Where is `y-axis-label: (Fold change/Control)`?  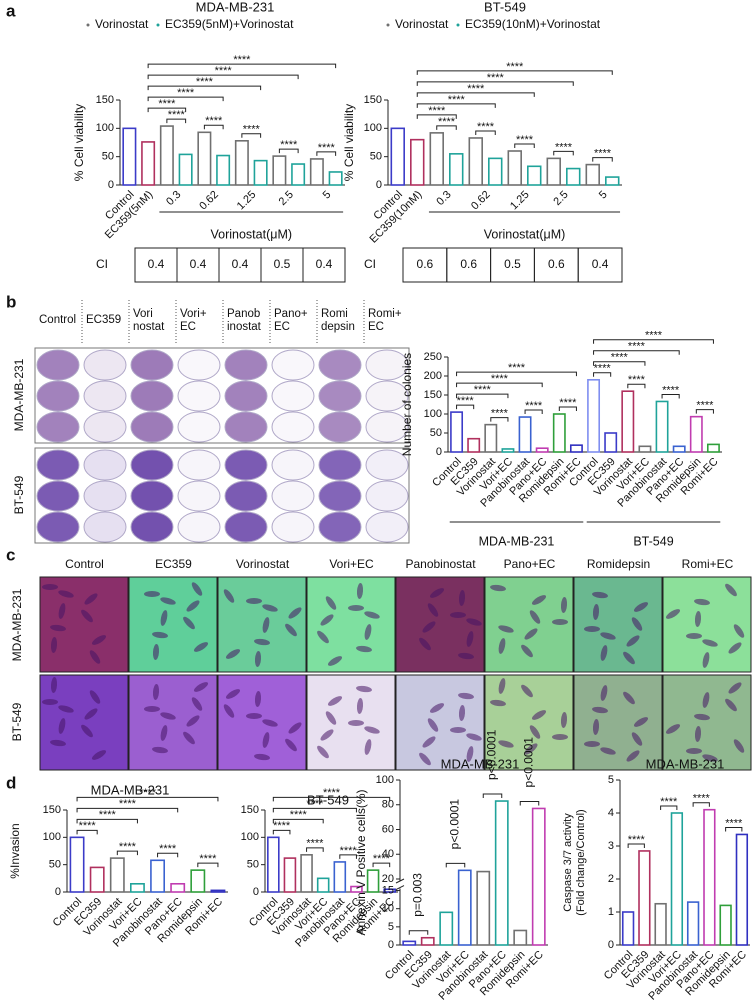
y-axis-label: (Fold change/Control) is located at coordinates (581, 862).